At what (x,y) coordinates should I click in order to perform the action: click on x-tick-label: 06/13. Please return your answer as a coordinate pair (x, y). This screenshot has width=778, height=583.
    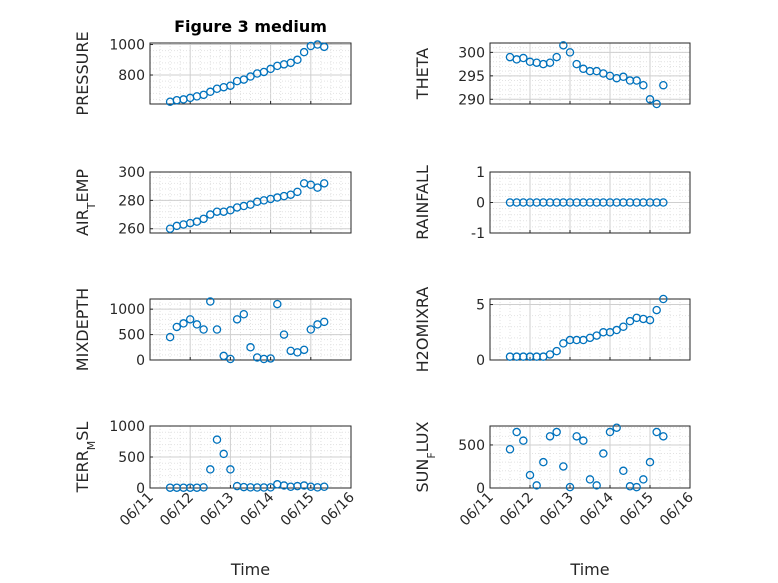
    Looking at the image, I should click on (557, 510).